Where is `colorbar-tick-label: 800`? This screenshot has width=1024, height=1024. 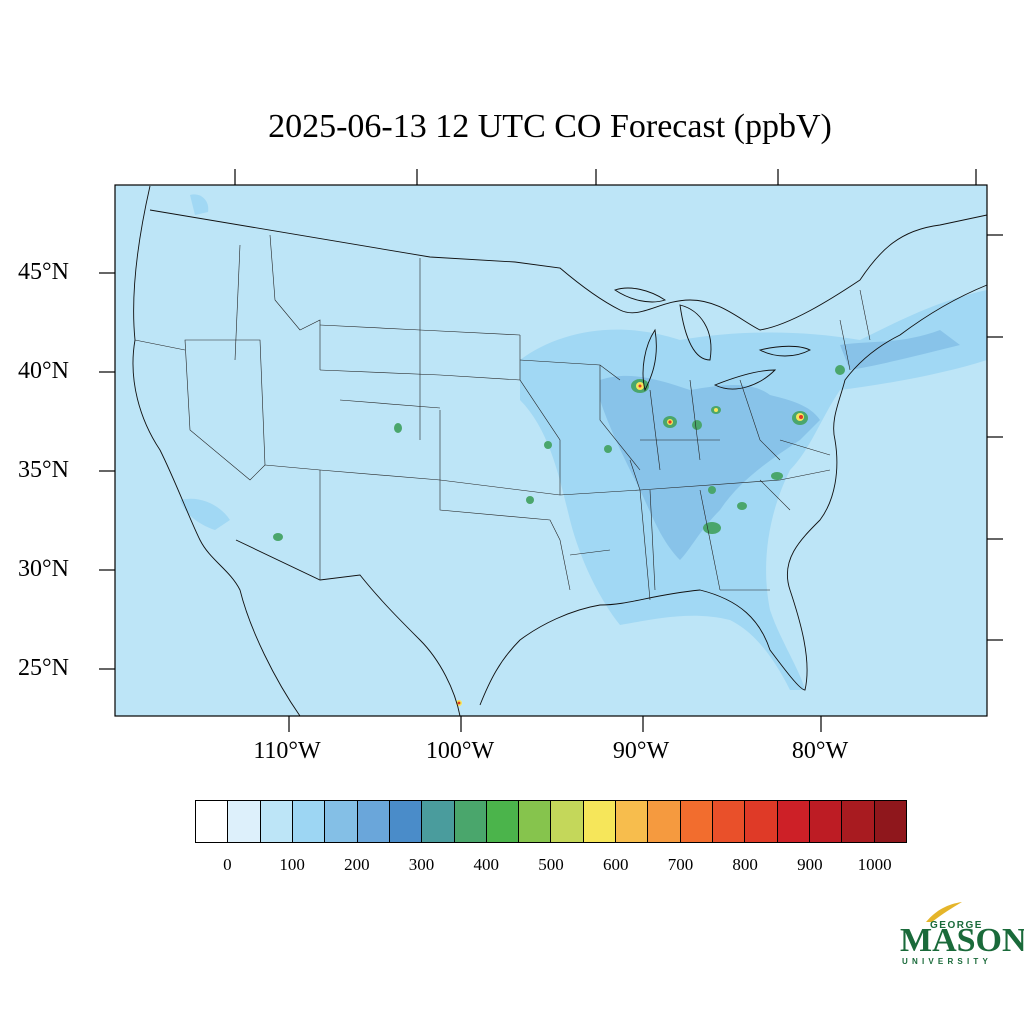
colorbar-tick-label: 800 is located at coordinates (745, 864).